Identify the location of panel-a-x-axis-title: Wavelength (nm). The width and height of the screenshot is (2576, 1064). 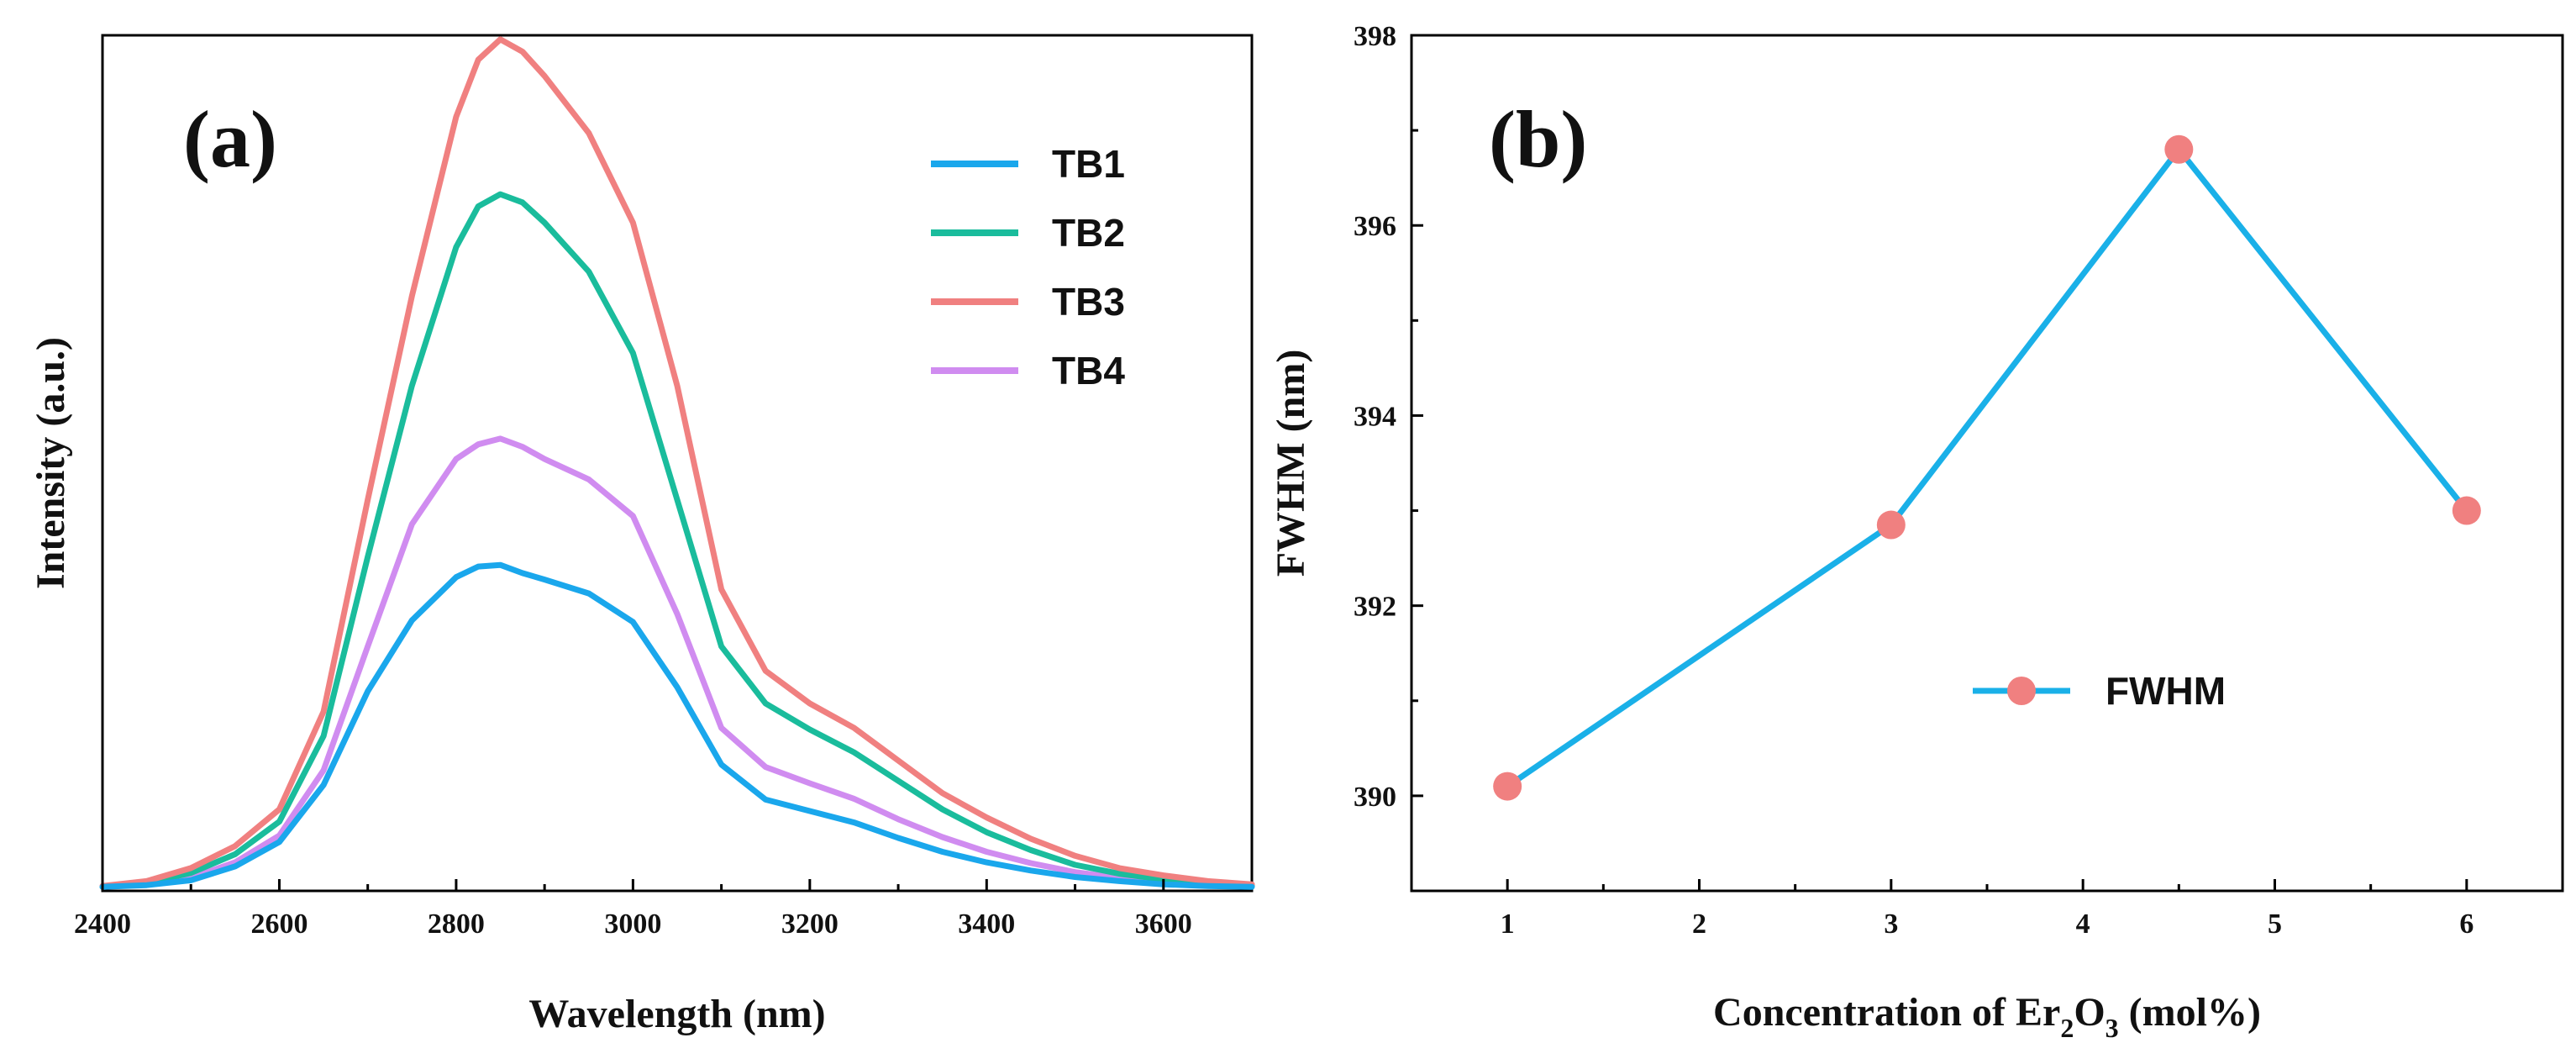
(676, 1014).